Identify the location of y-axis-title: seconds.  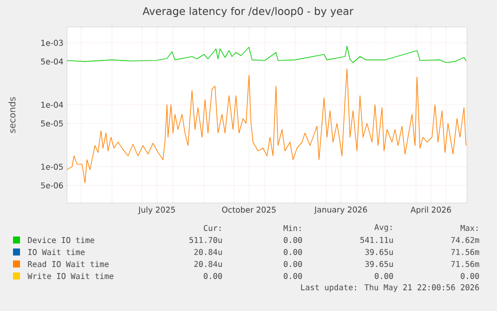
(12, 115).